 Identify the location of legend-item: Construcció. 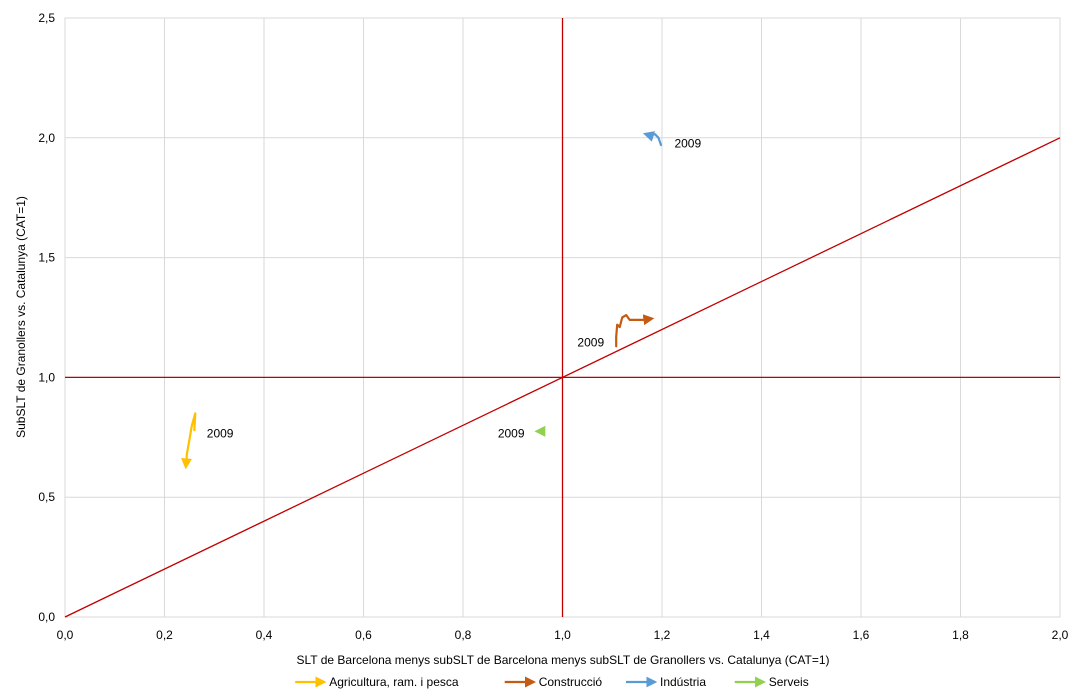
(553, 682).